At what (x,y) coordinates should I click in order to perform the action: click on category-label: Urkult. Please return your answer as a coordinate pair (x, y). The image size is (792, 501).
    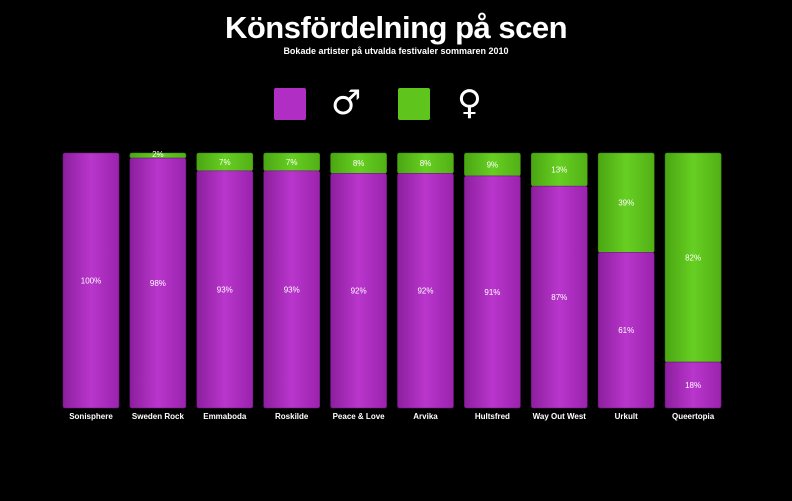
    Looking at the image, I should click on (626, 416).